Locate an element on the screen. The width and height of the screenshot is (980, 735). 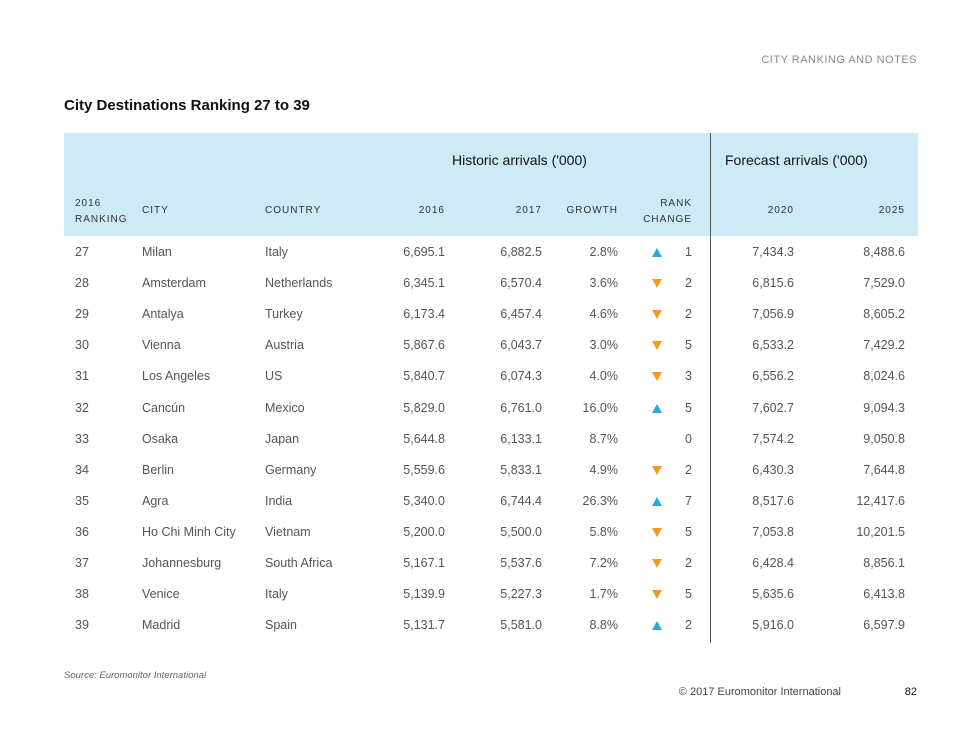
cell: 5,833.1 is located at coordinates (521, 469).